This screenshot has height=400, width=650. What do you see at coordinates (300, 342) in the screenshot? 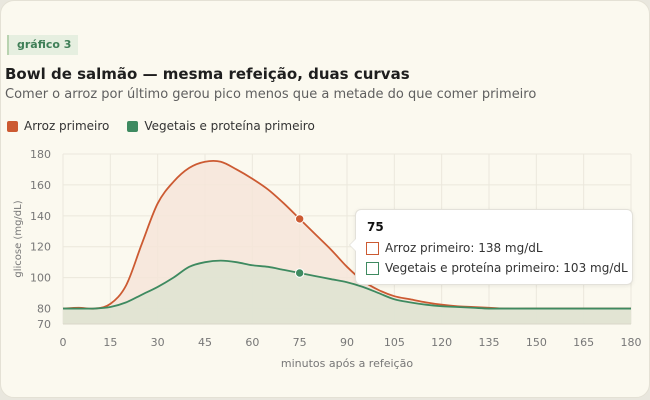
I see `x-tick-label: 75` at bounding box center [300, 342].